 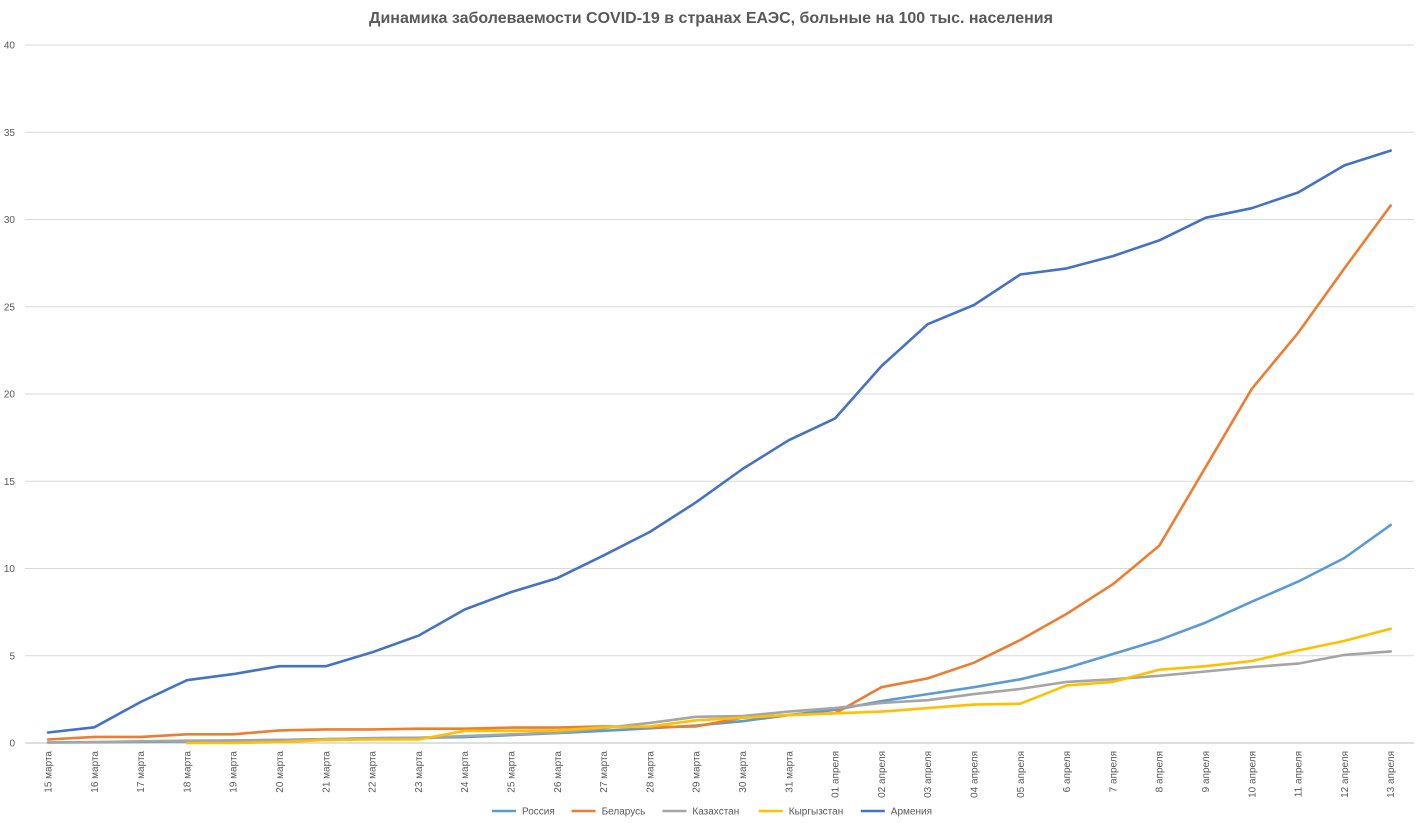 I want to click on y-axis-ticks: 0 5 10 15 20 25 30 35 40, so click(x=10, y=395).